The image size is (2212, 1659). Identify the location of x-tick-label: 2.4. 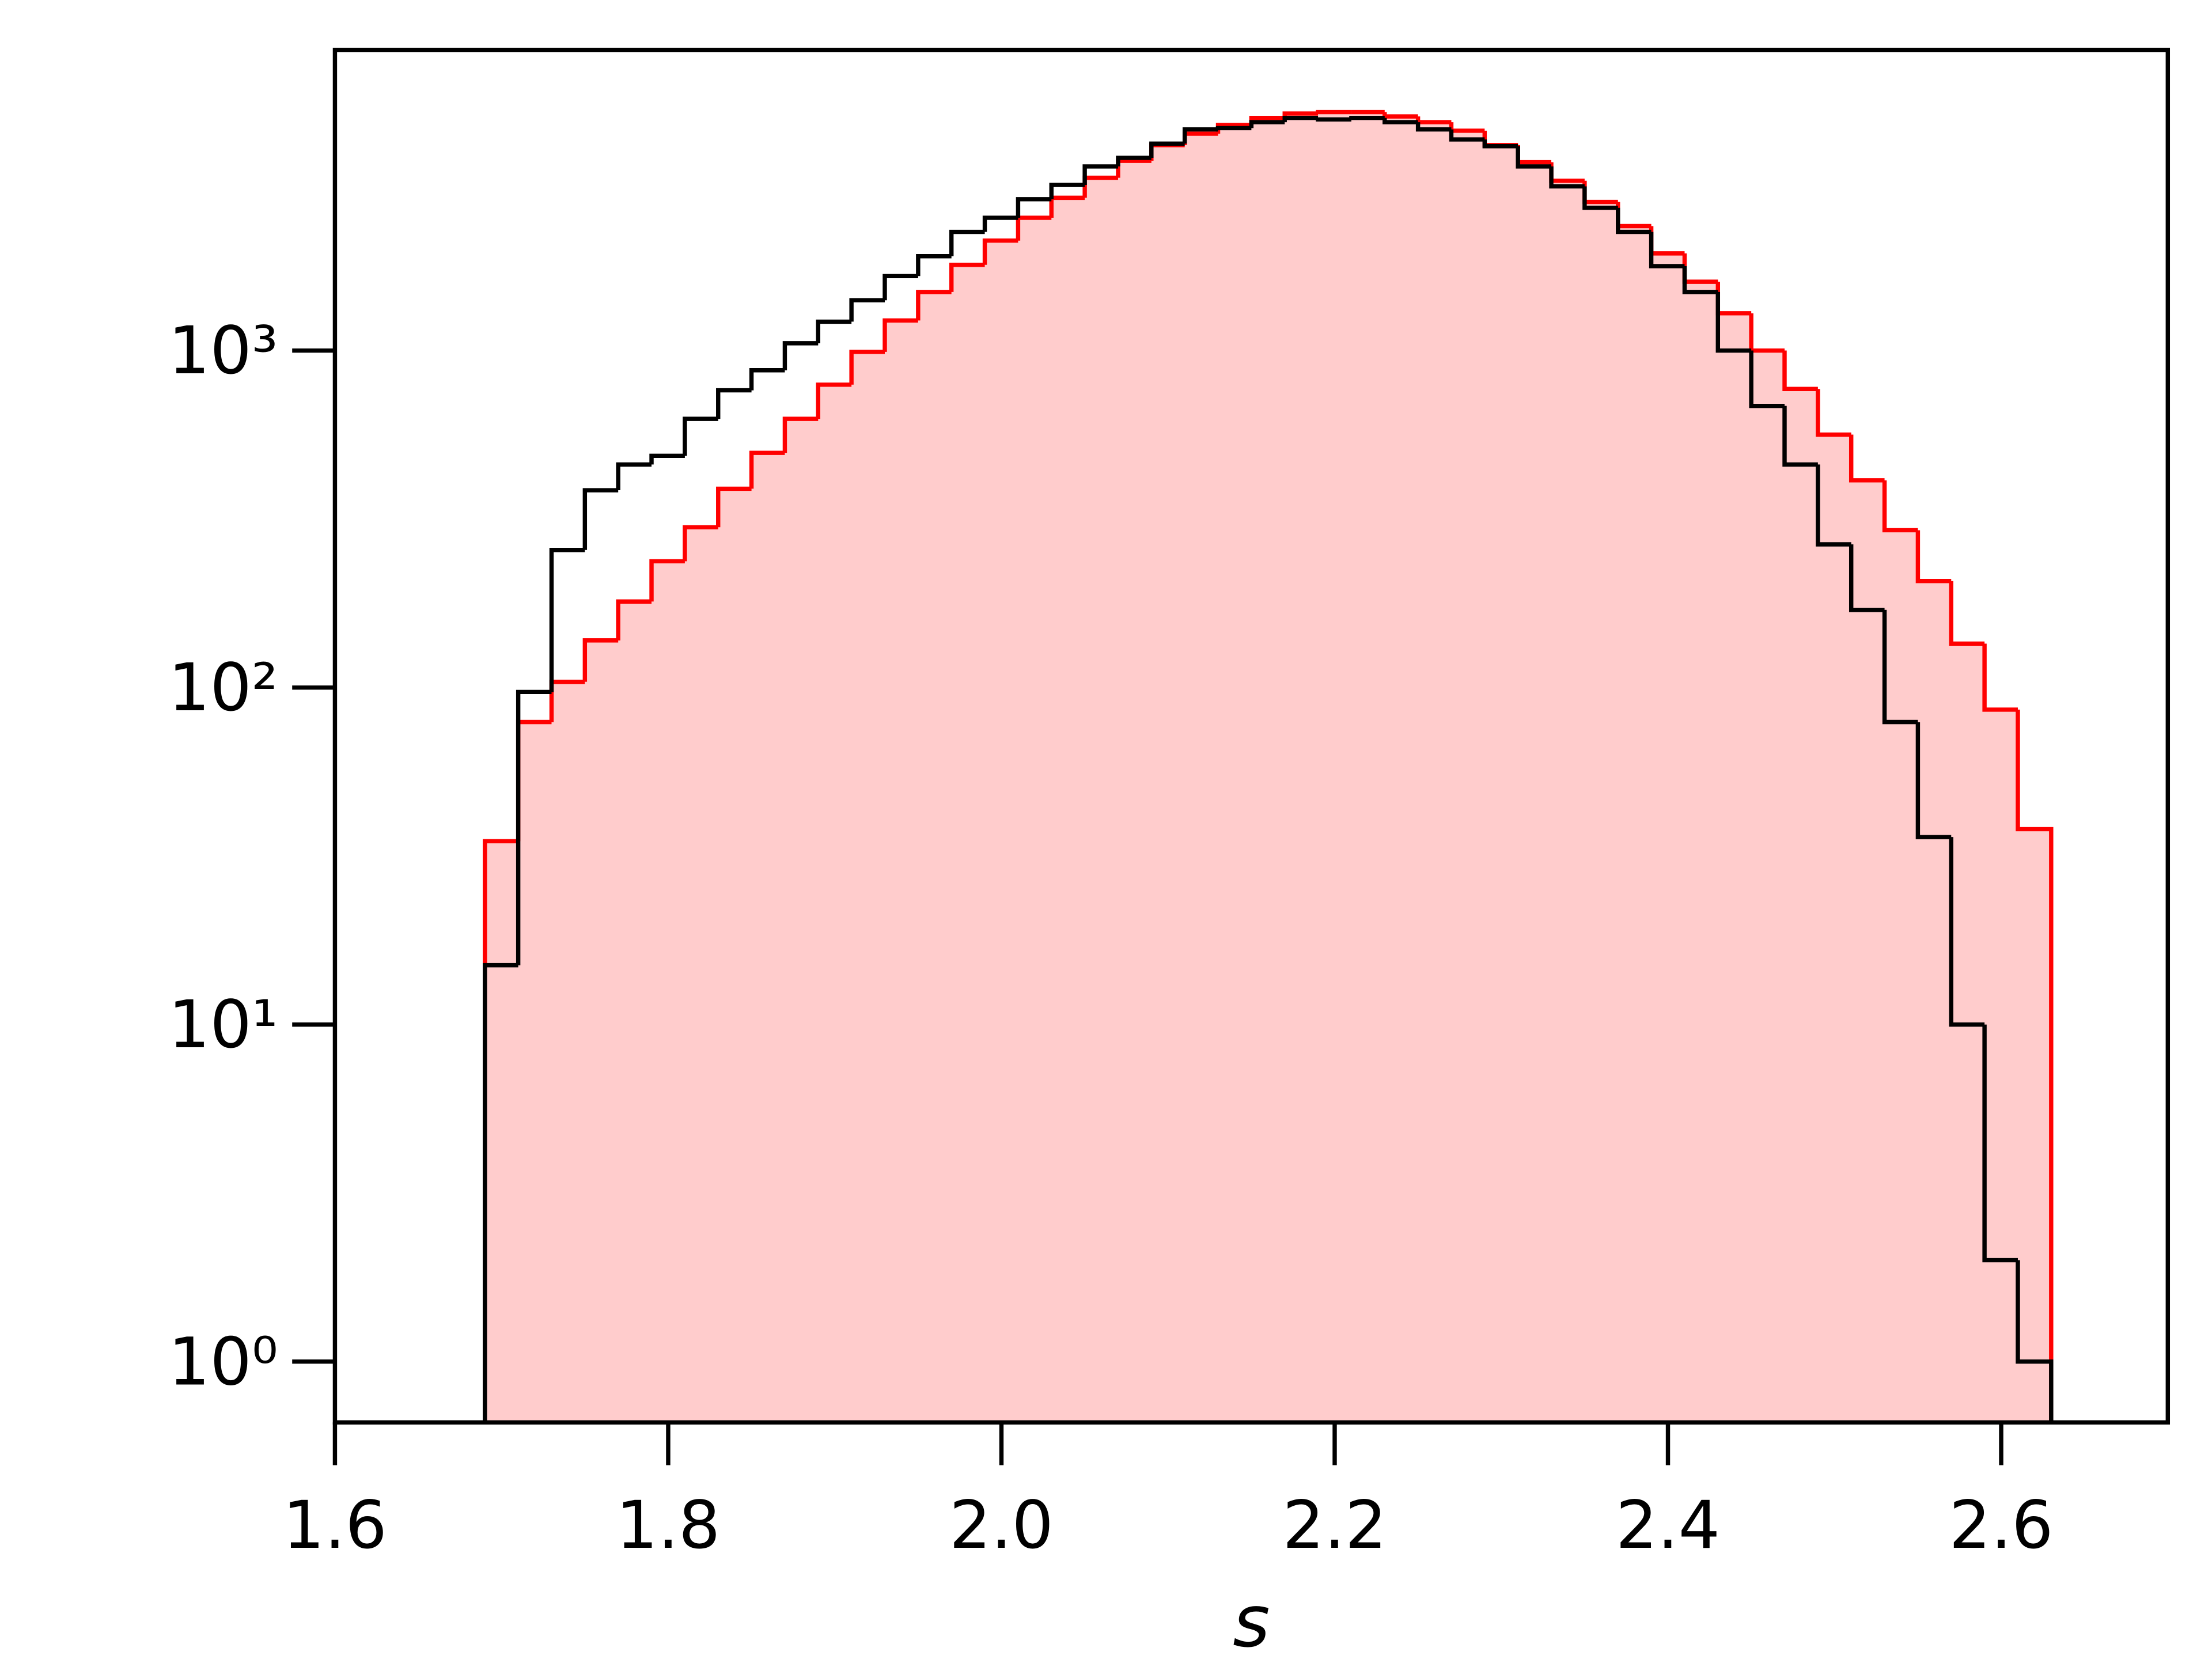
(1668, 1525).